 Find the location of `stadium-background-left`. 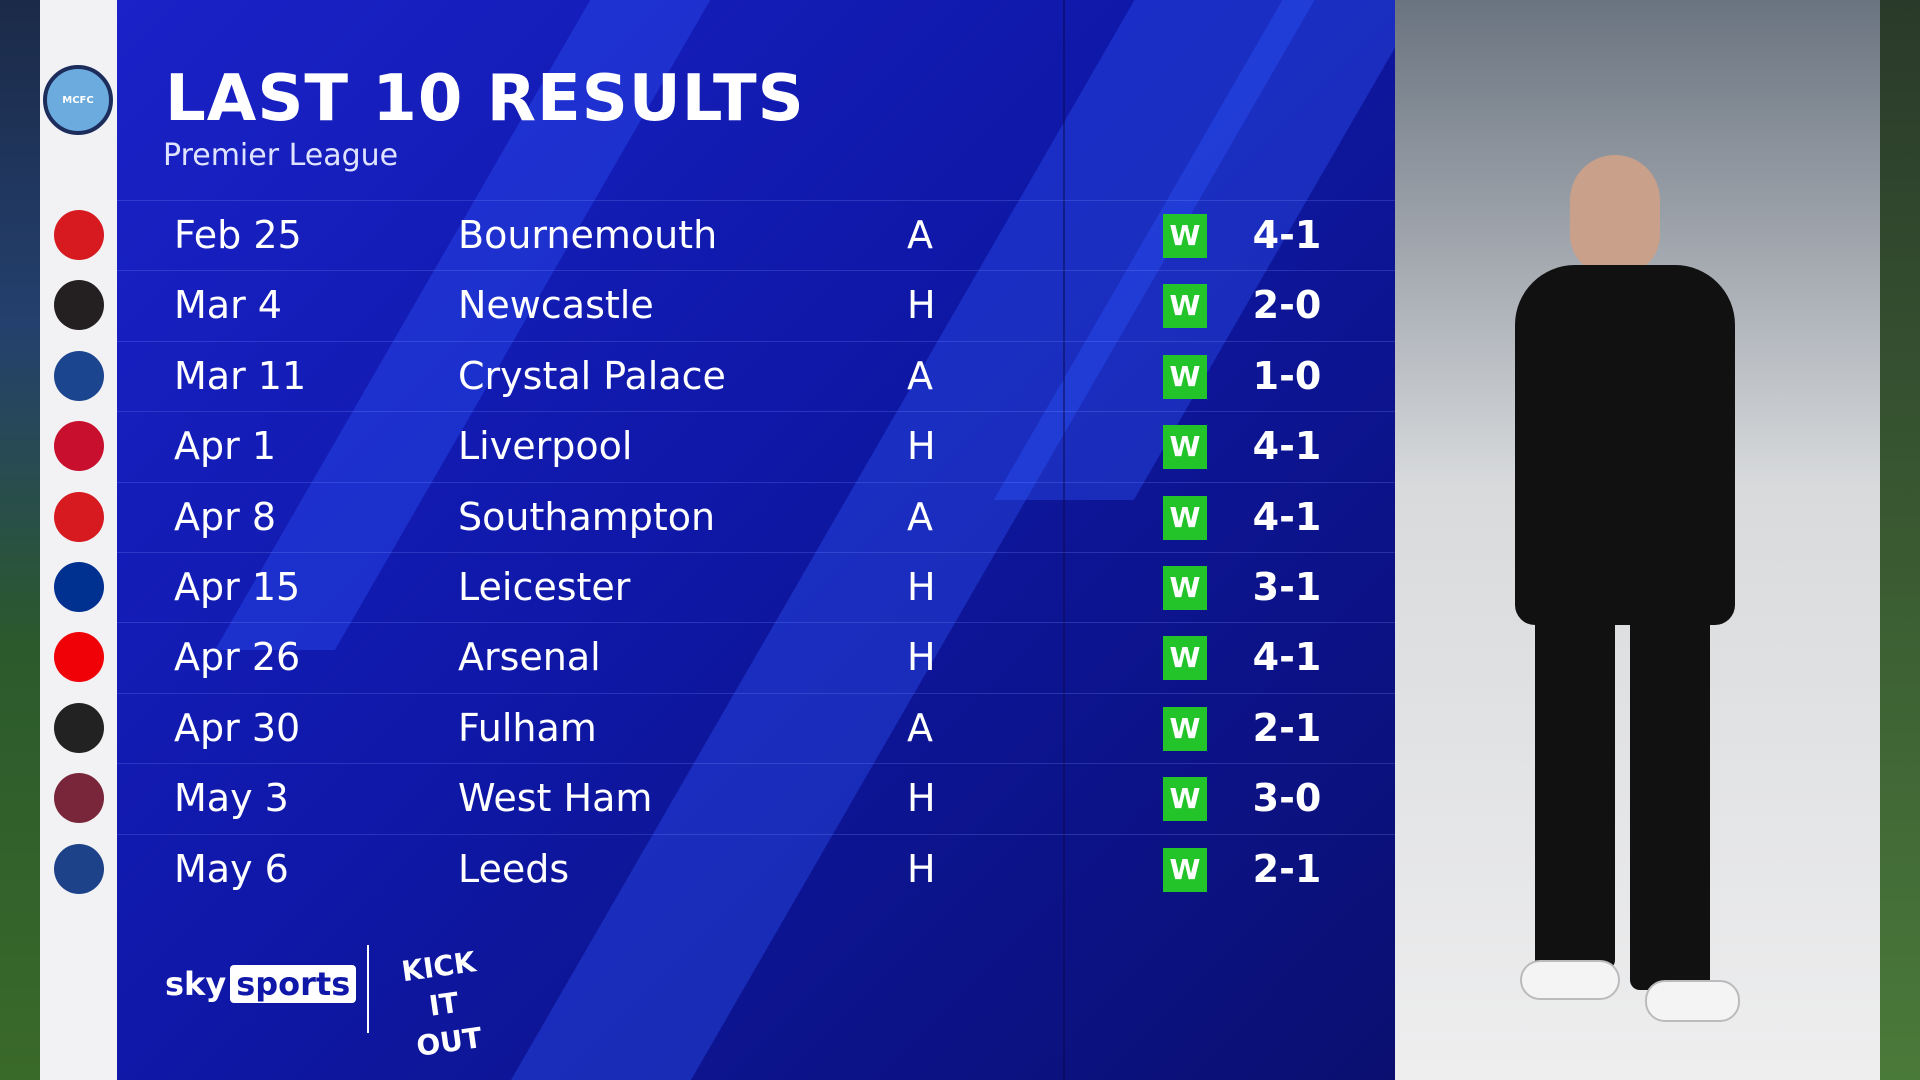

stadium-background-left is located at coordinates (20, 540).